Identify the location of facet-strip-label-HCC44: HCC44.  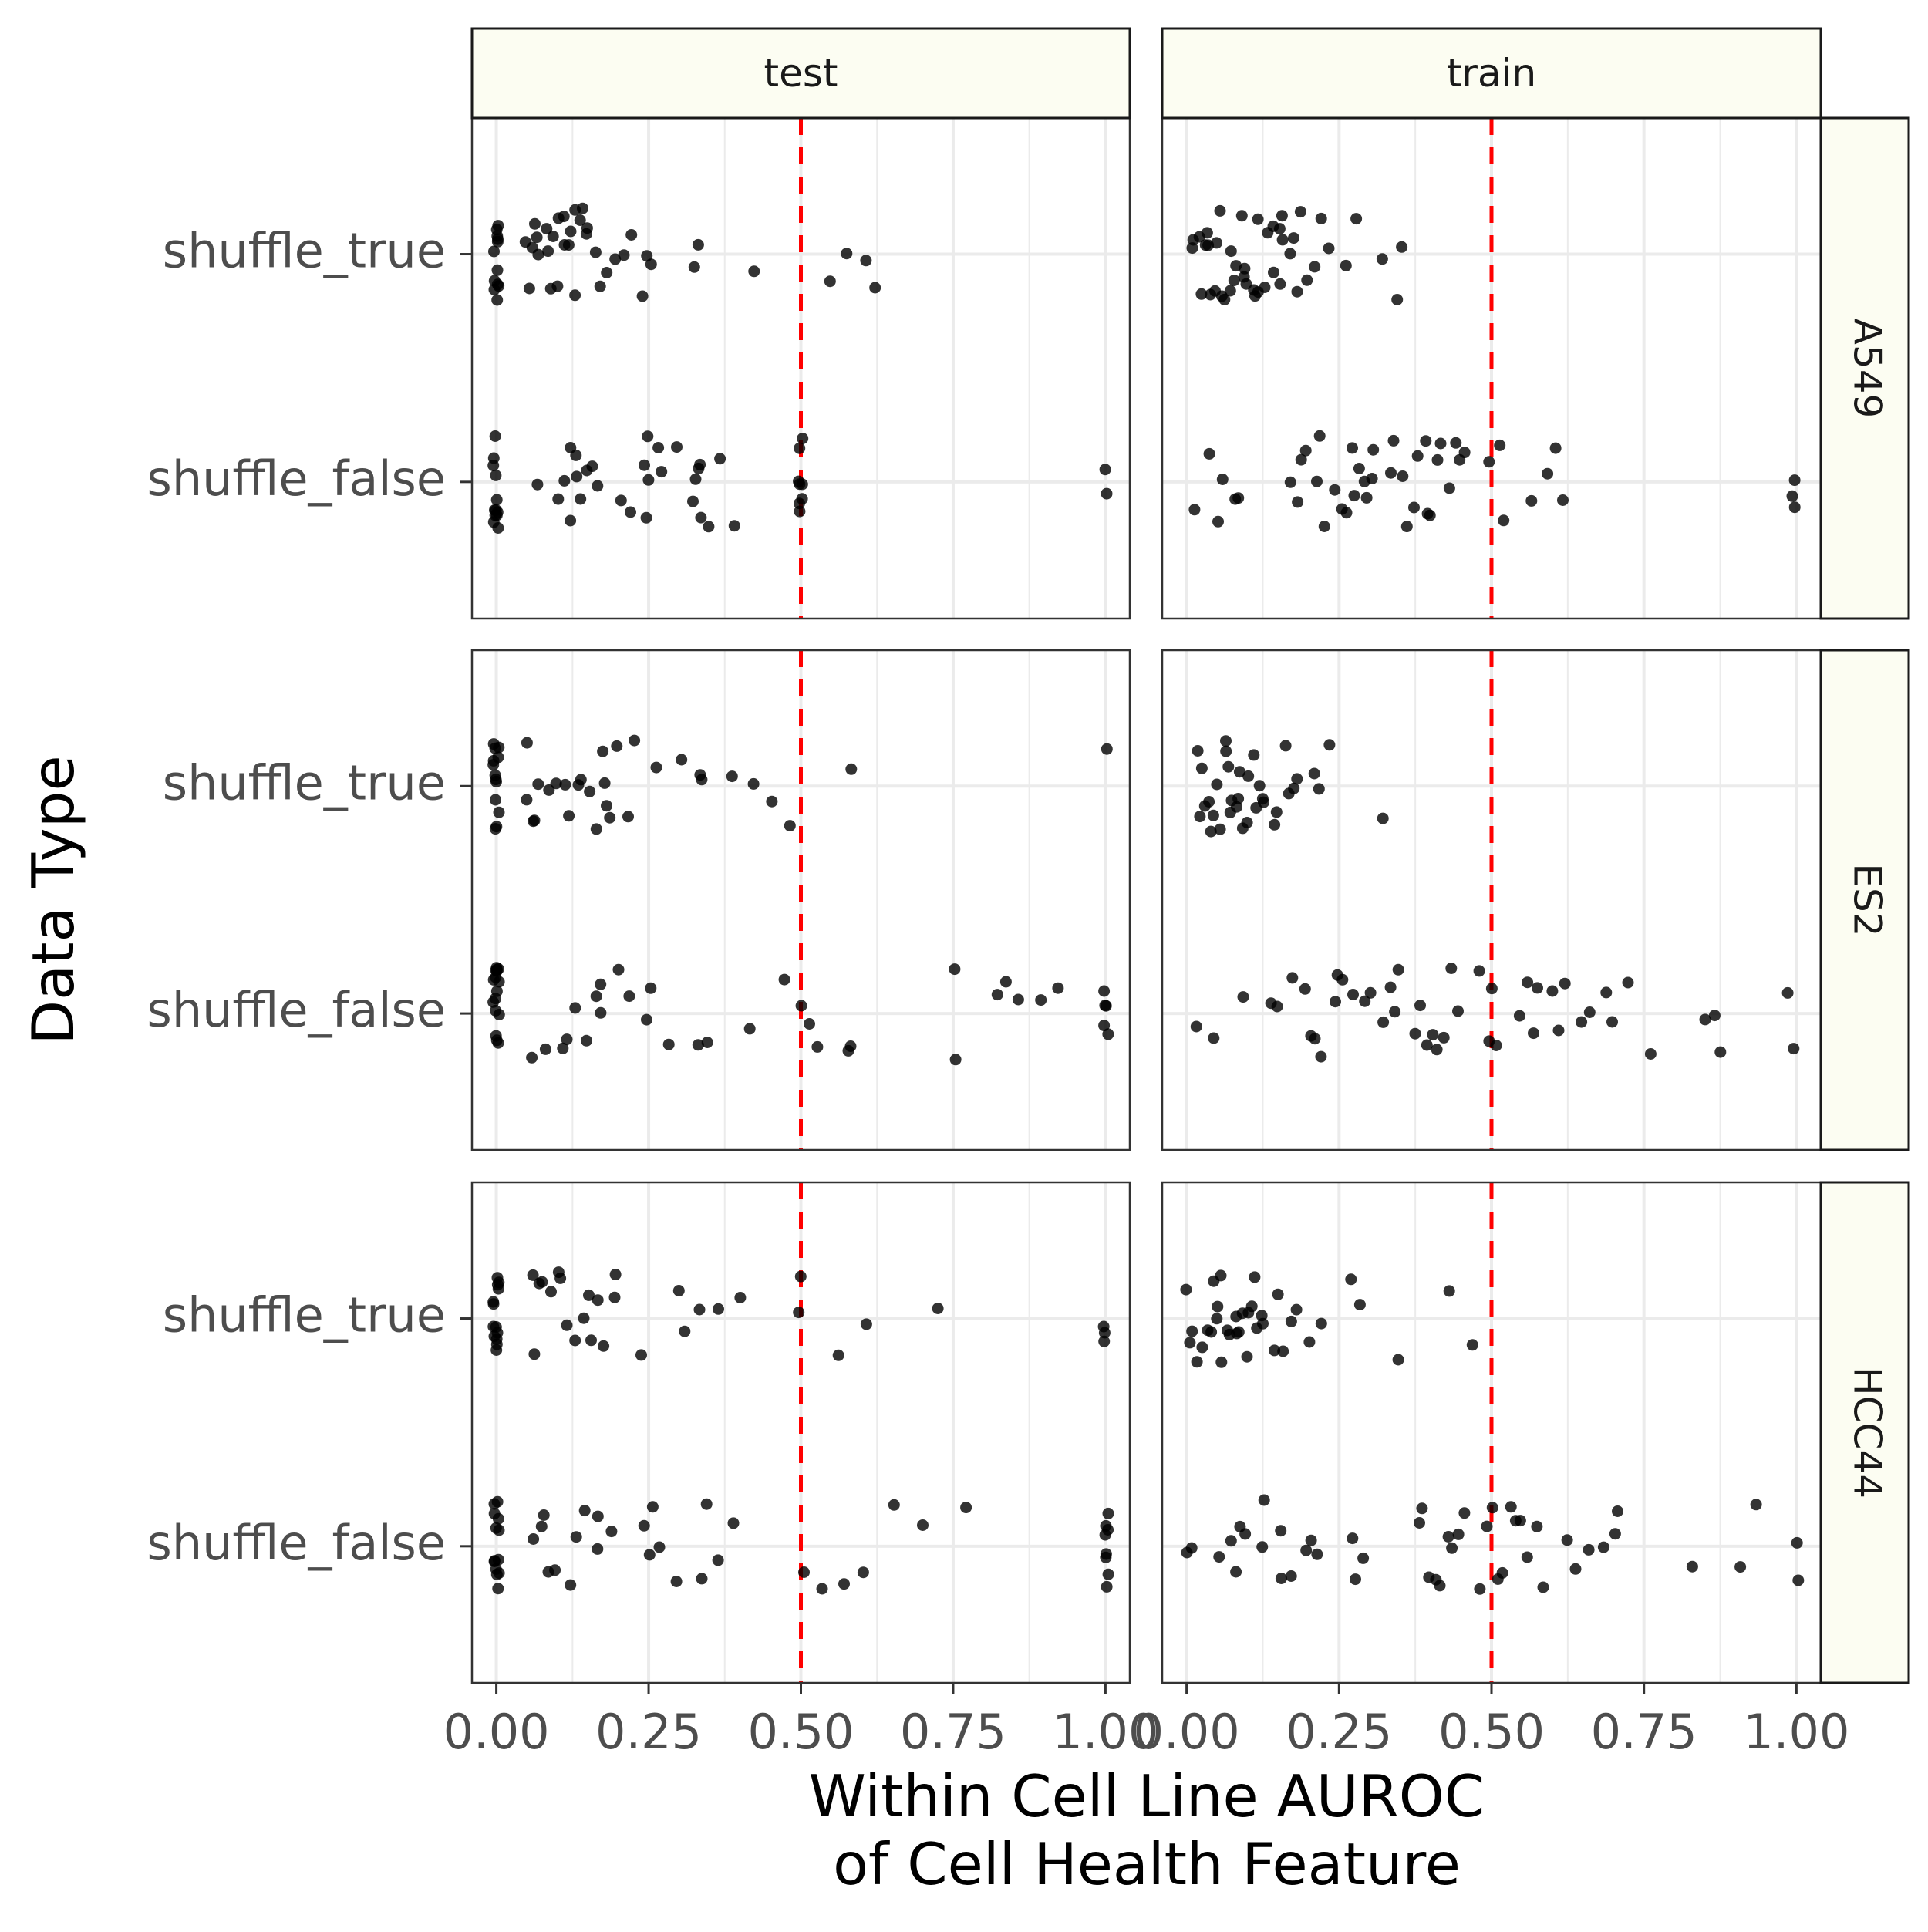
(1868, 1433).